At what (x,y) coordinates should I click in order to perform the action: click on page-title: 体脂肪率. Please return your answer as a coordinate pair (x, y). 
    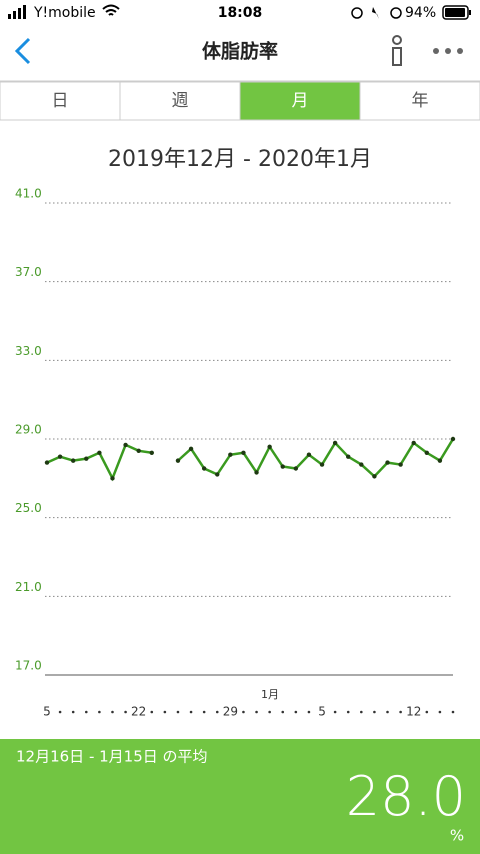
    Looking at the image, I should click on (240, 51).